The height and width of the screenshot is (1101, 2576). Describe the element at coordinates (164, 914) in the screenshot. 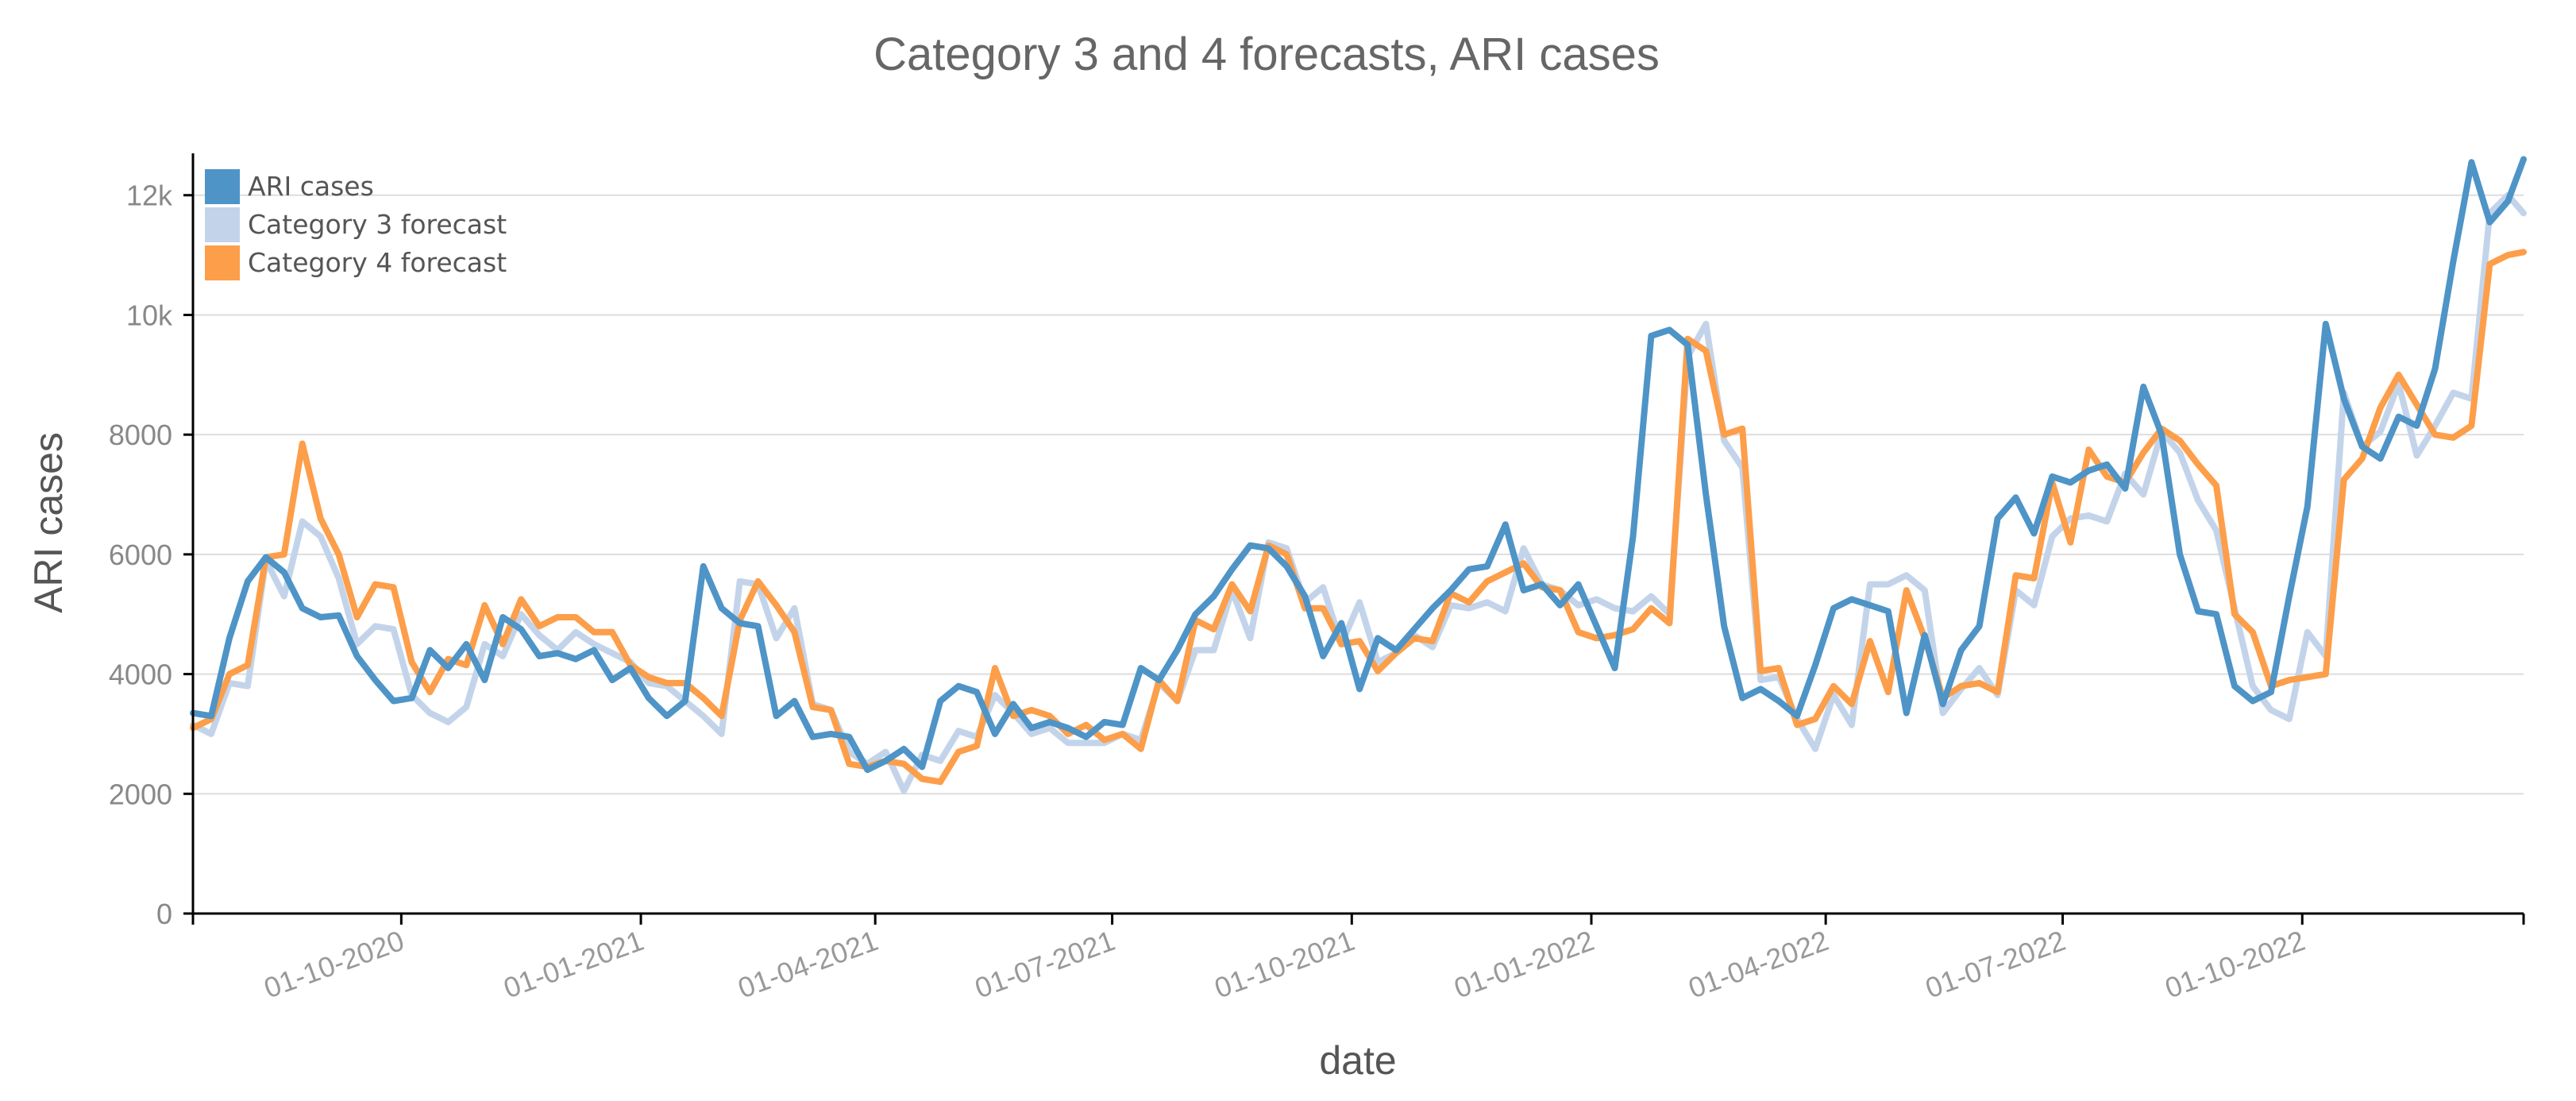

I see `y-tick-label: 0` at that location.